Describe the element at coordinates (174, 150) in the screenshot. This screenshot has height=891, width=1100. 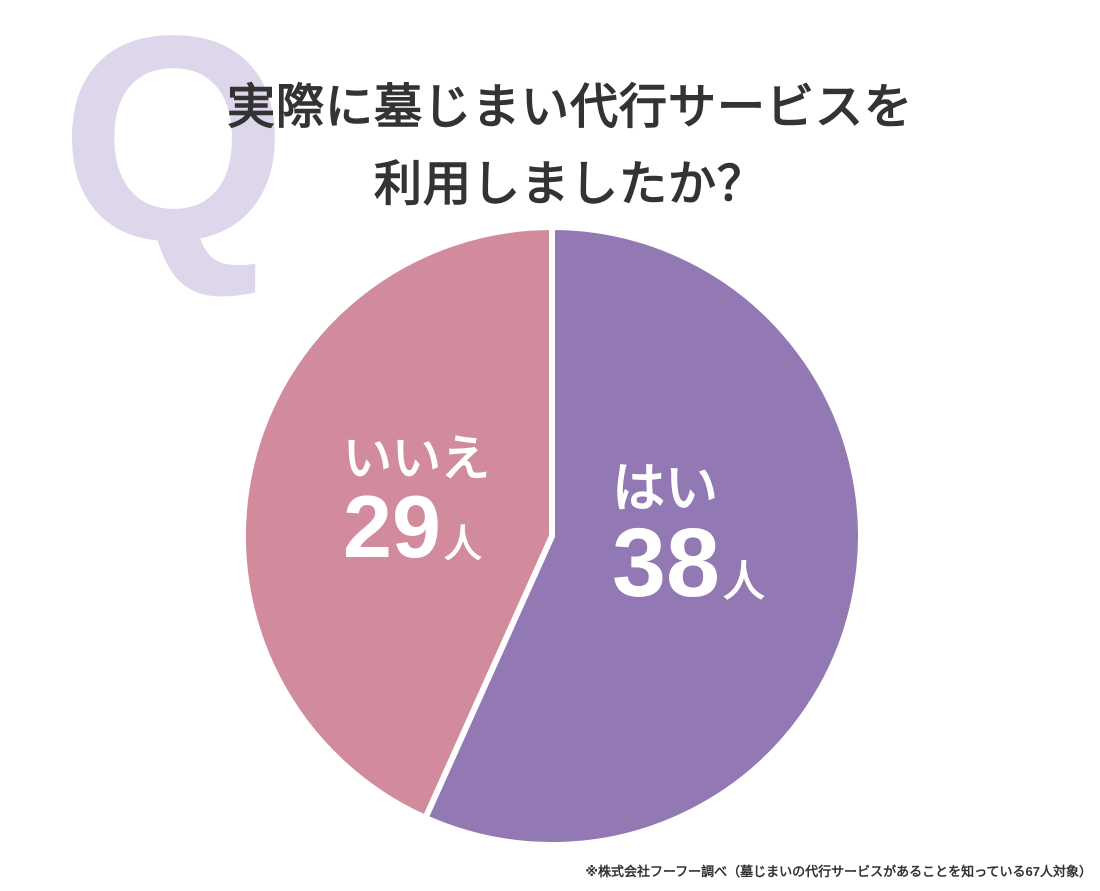
I see `q-mark-letter: Q` at that location.